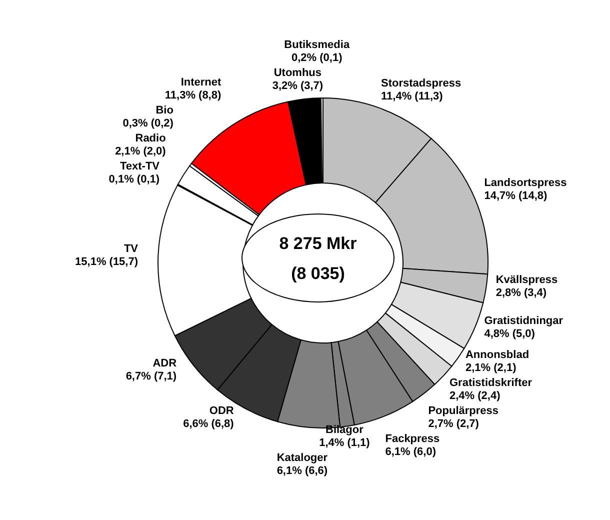 This screenshot has height=520, width=610. I want to click on slice-label: TV, so click(131, 248).